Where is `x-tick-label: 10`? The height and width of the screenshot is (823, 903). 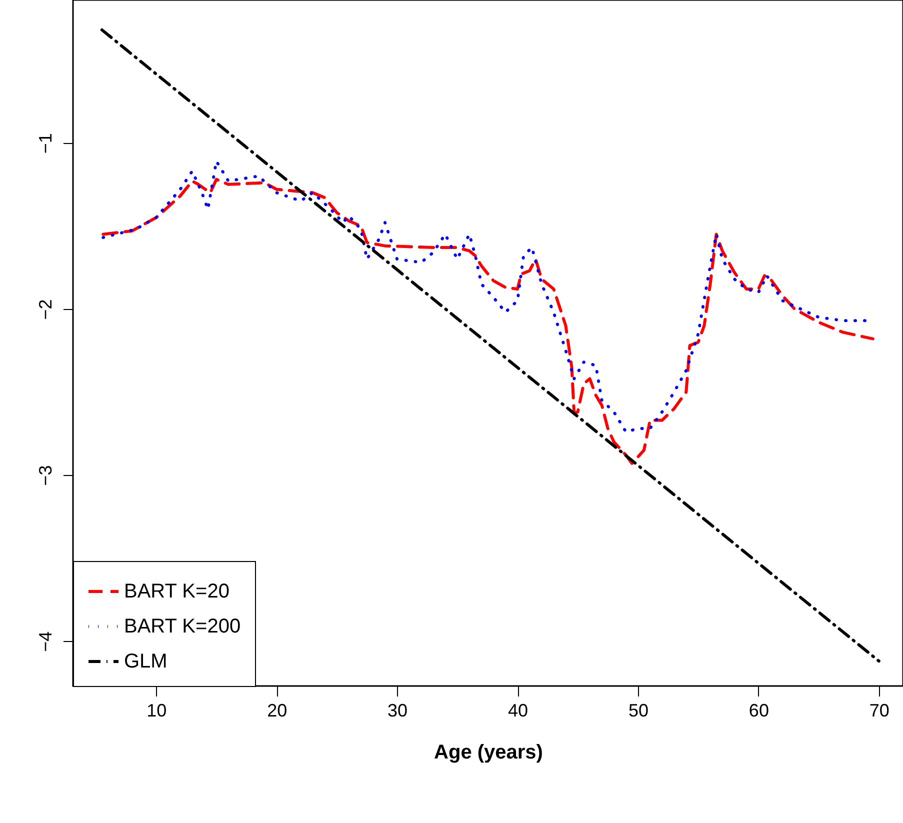
x-tick-label: 10 is located at coordinates (156, 710).